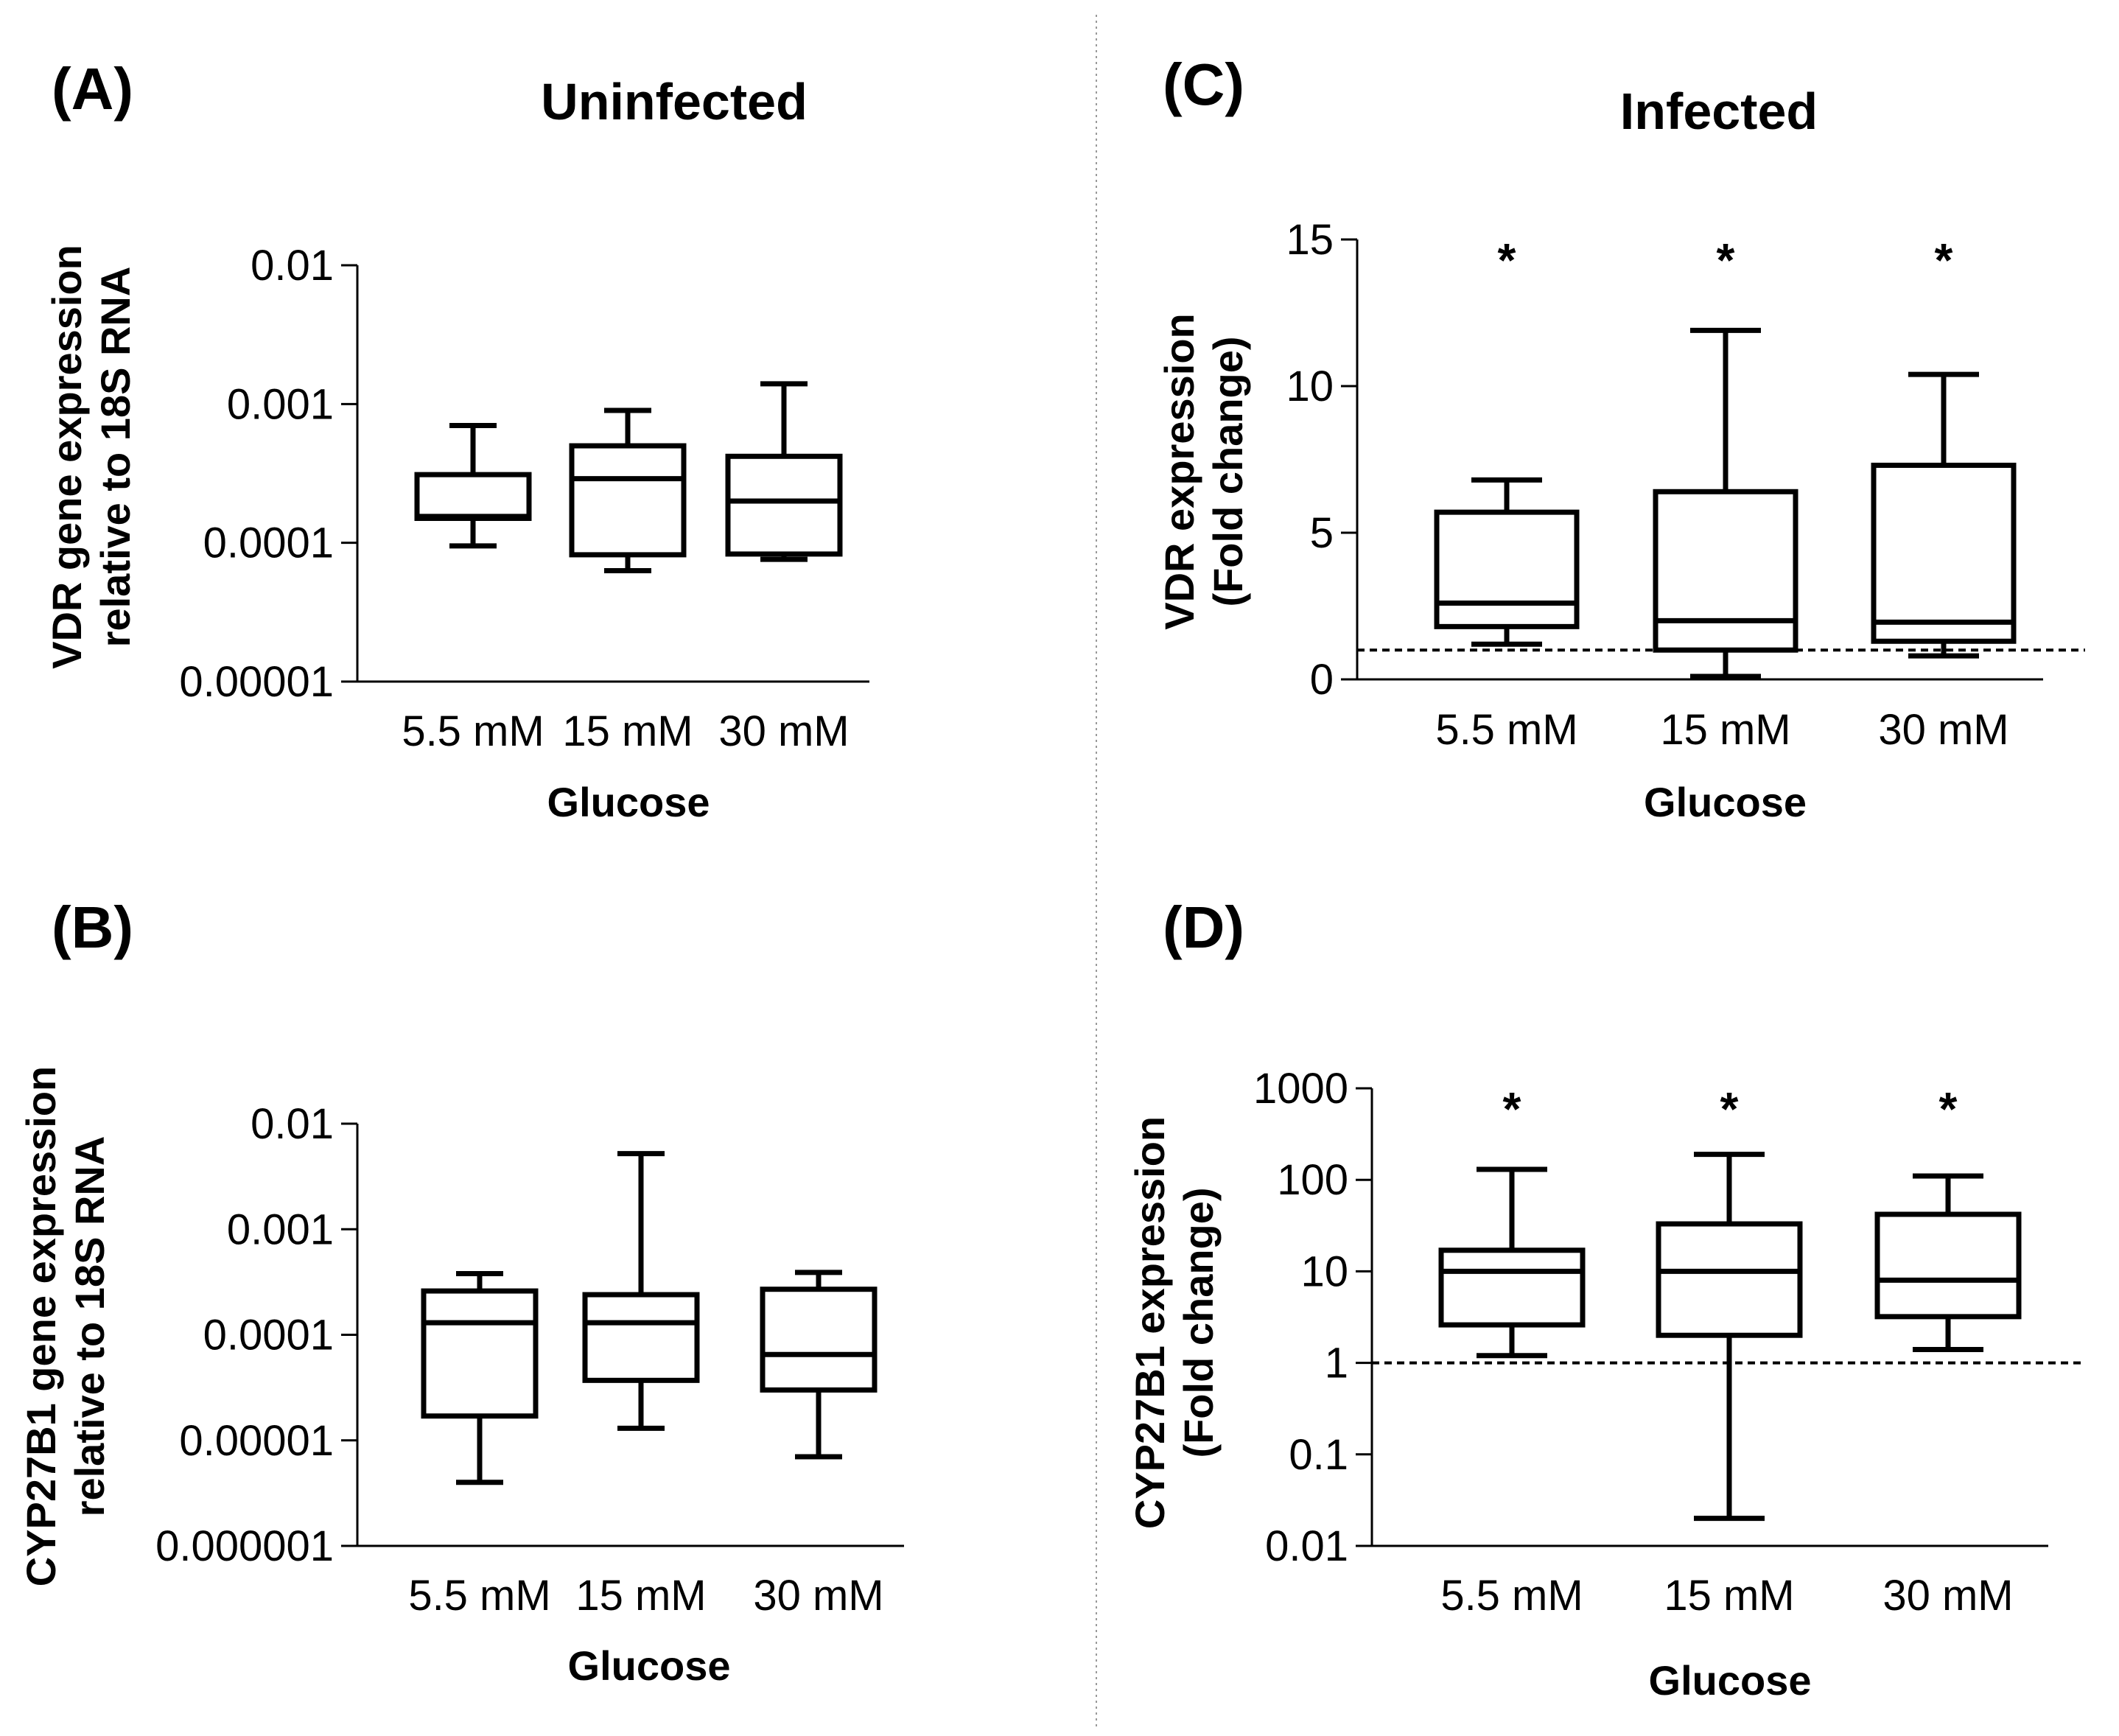  I want to click on group-title-infected: Infected, so click(1719, 111).